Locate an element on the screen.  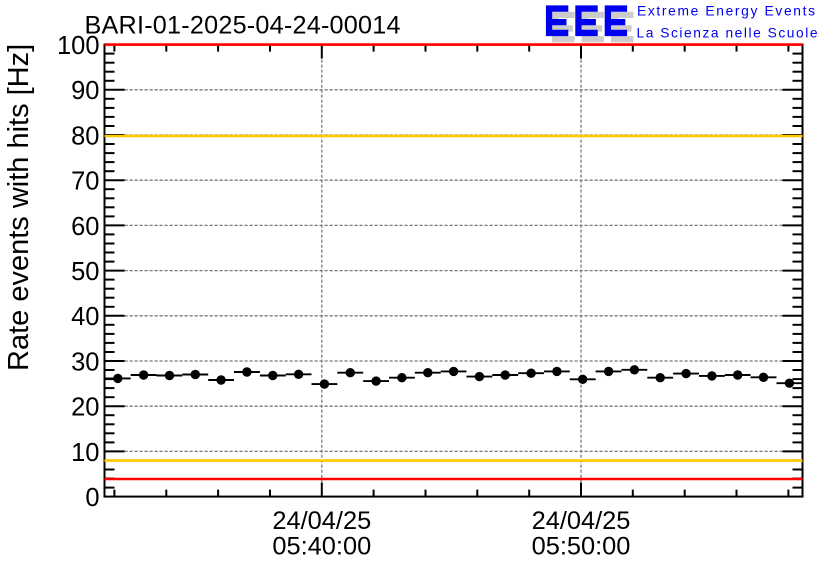
svg-text: La Scienza nelle Scuole is located at coordinates (727, 32).